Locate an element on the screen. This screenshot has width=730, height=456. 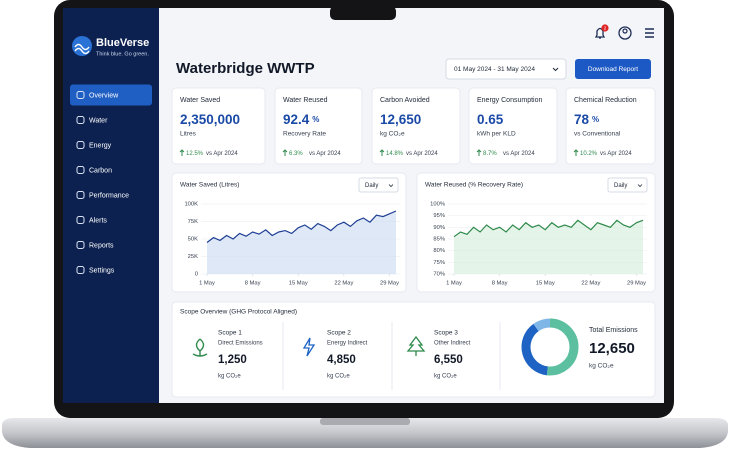
menu-item: Reports is located at coordinates (95, 245).